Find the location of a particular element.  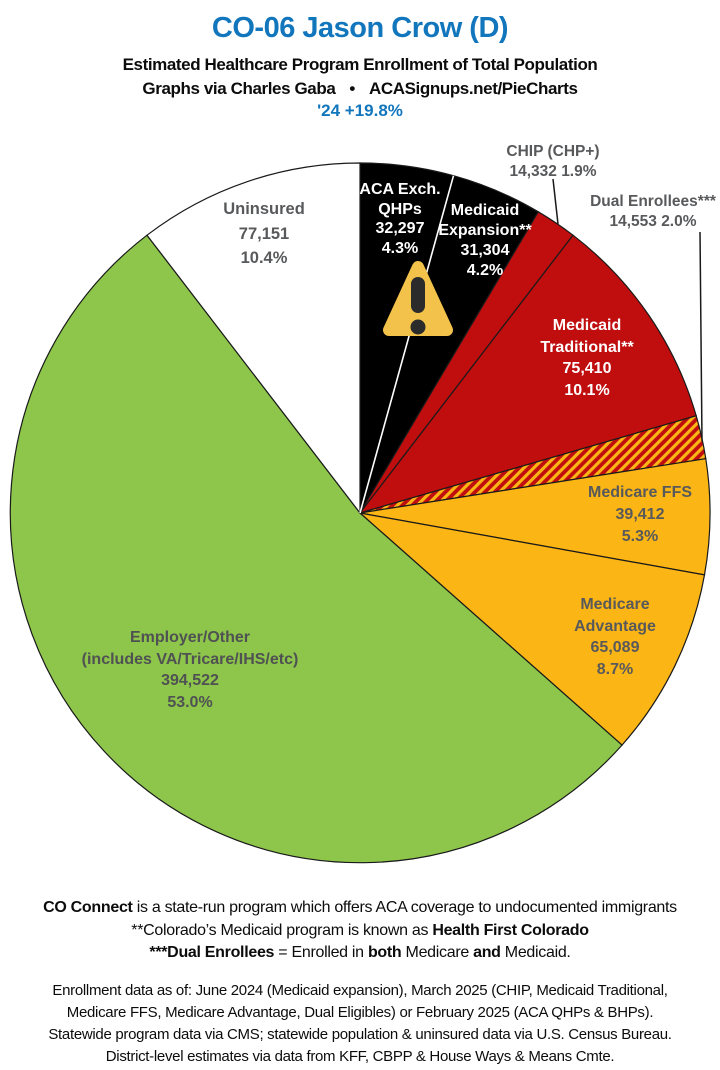

pie-slice-uninsured is located at coordinates (253, 338).